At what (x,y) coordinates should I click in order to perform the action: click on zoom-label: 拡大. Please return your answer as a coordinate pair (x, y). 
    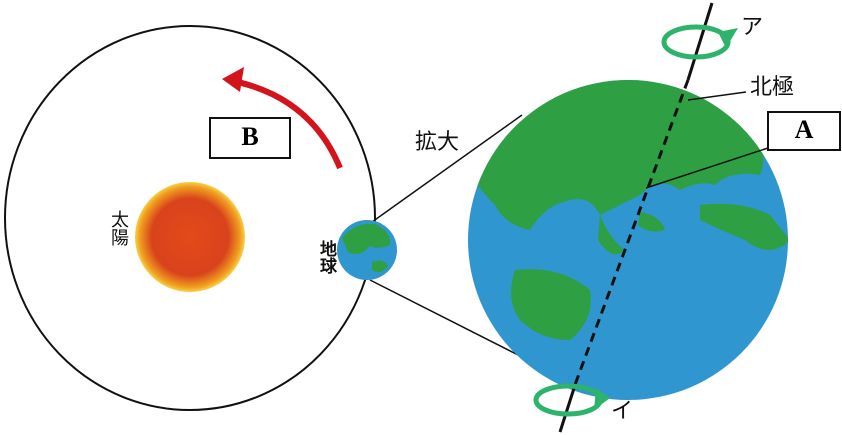
    Looking at the image, I should click on (437, 142).